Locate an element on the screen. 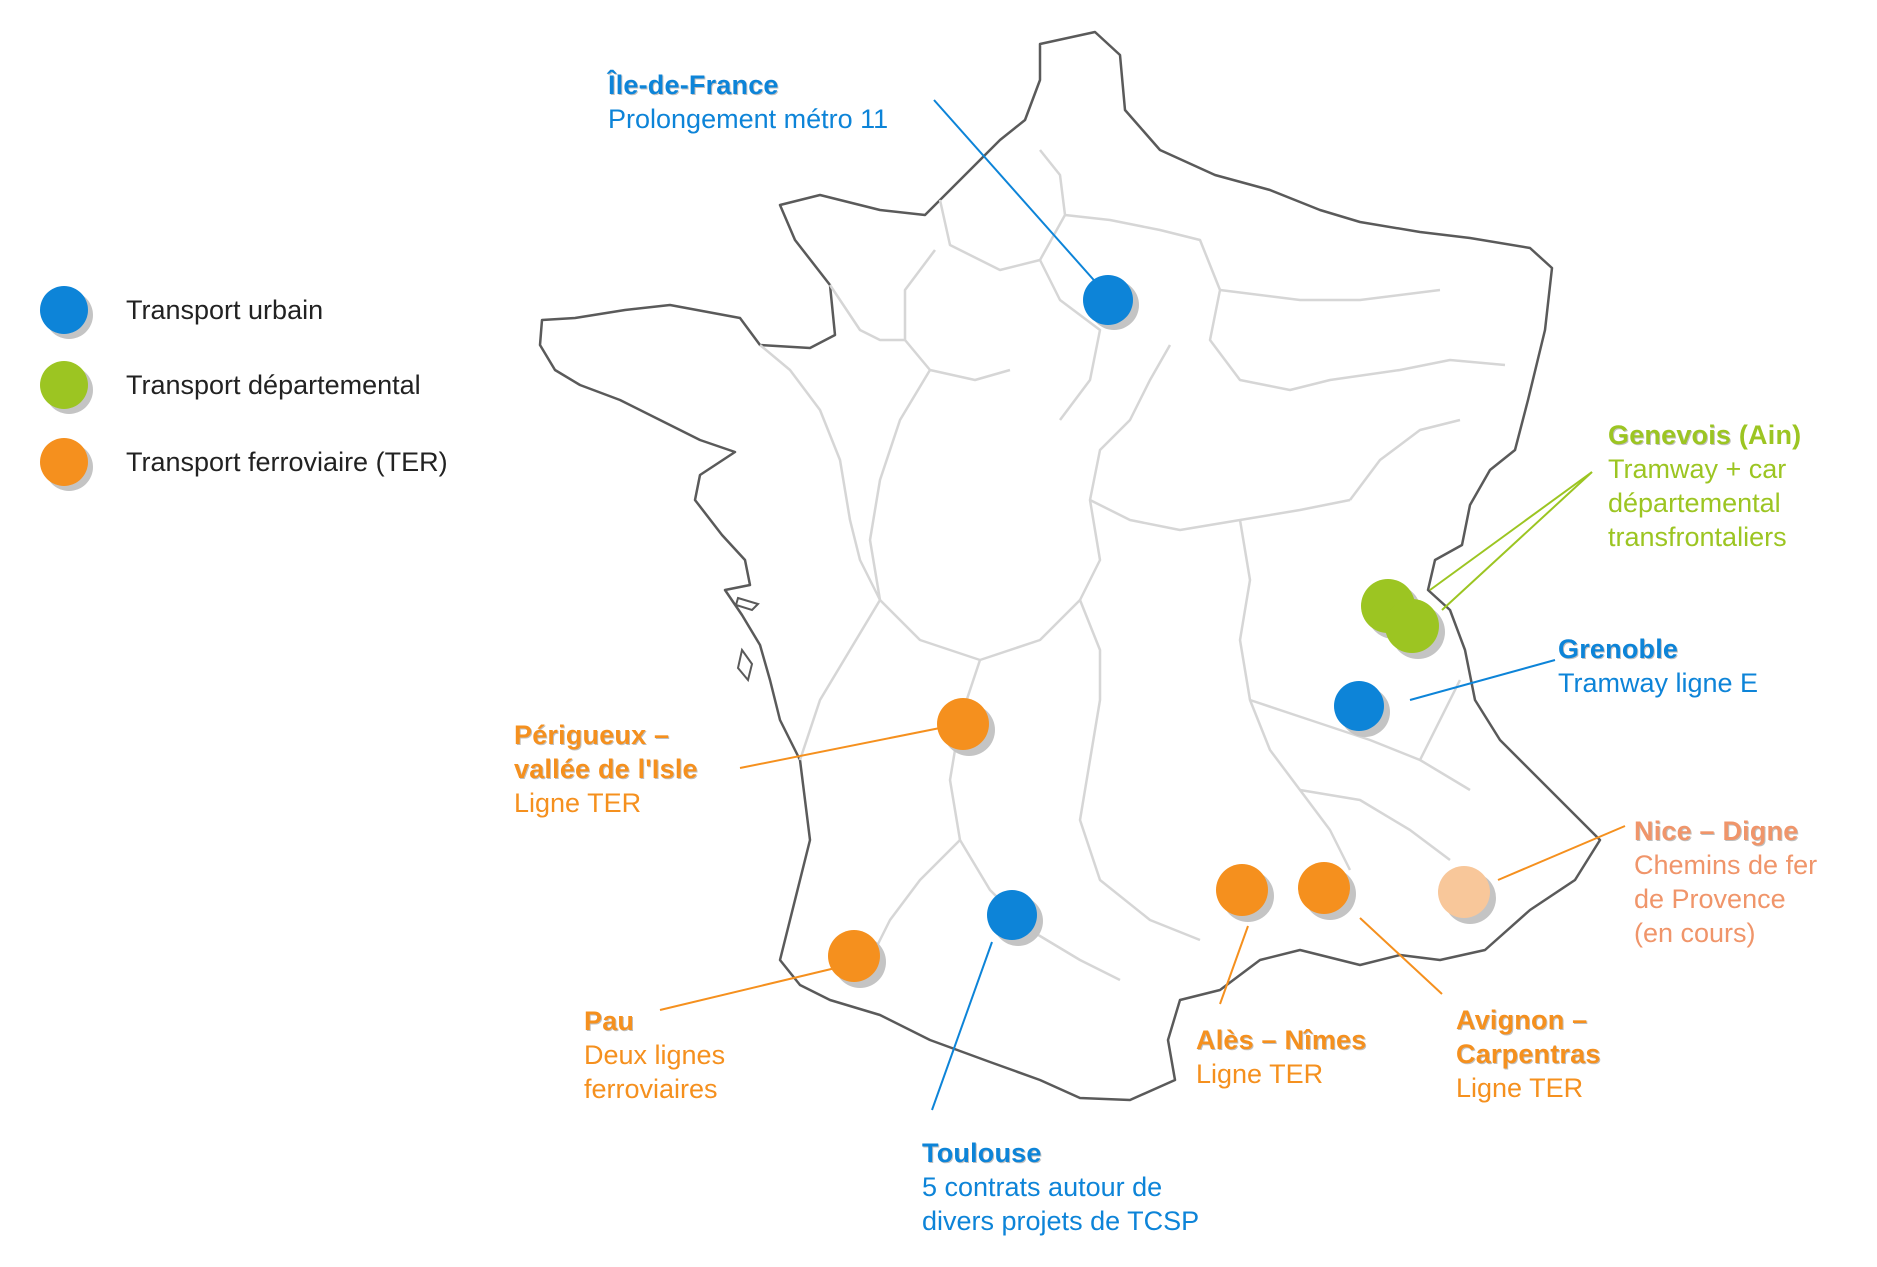 This screenshot has width=1877, height=1267. callout-ales-line: Ligne TER is located at coordinates (1260, 1074).